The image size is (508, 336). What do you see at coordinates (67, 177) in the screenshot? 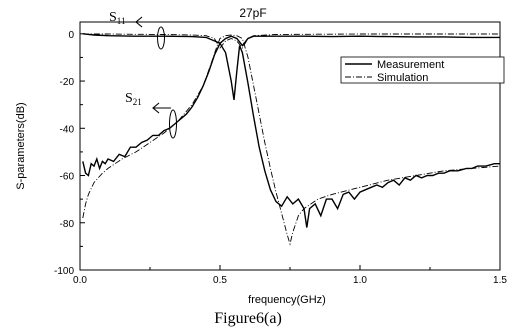
I see `y-tick-label: -60` at bounding box center [67, 177].